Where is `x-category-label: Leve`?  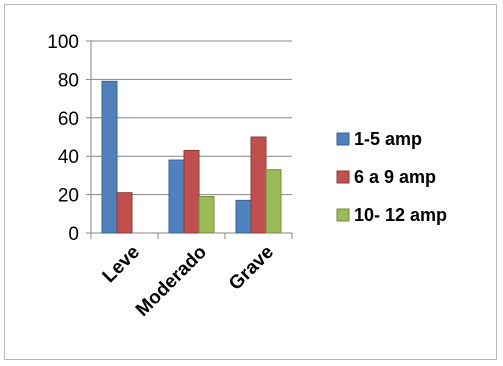 x-category-label: Leve is located at coordinates (121, 264).